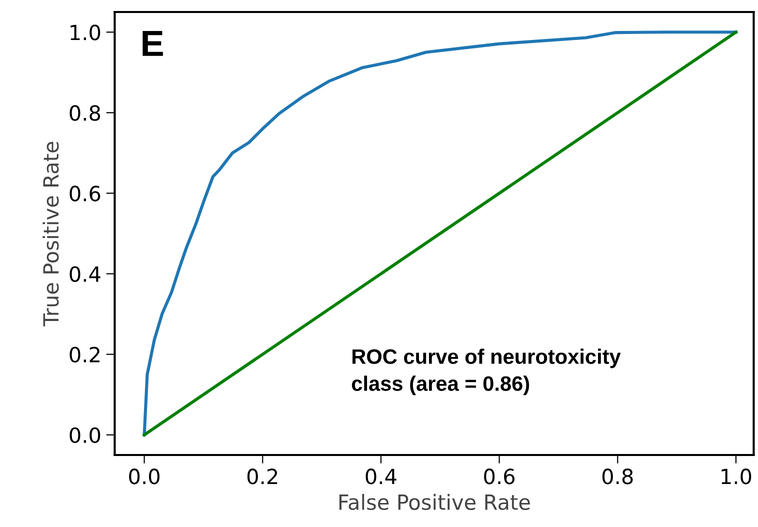  Describe the element at coordinates (85, 354) in the screenshot. I see `y-tick-label: 0.2` at that location.